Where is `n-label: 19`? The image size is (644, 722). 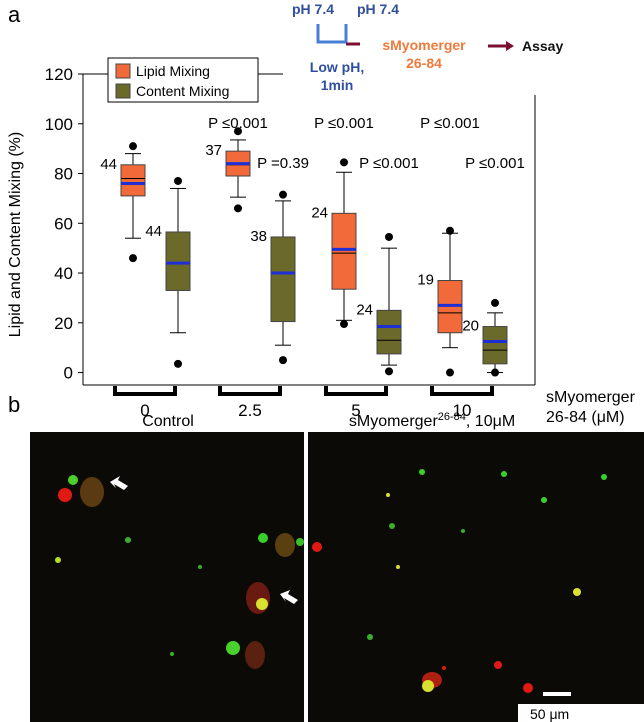 n-label: 19 is located at coordinates (425, 280).